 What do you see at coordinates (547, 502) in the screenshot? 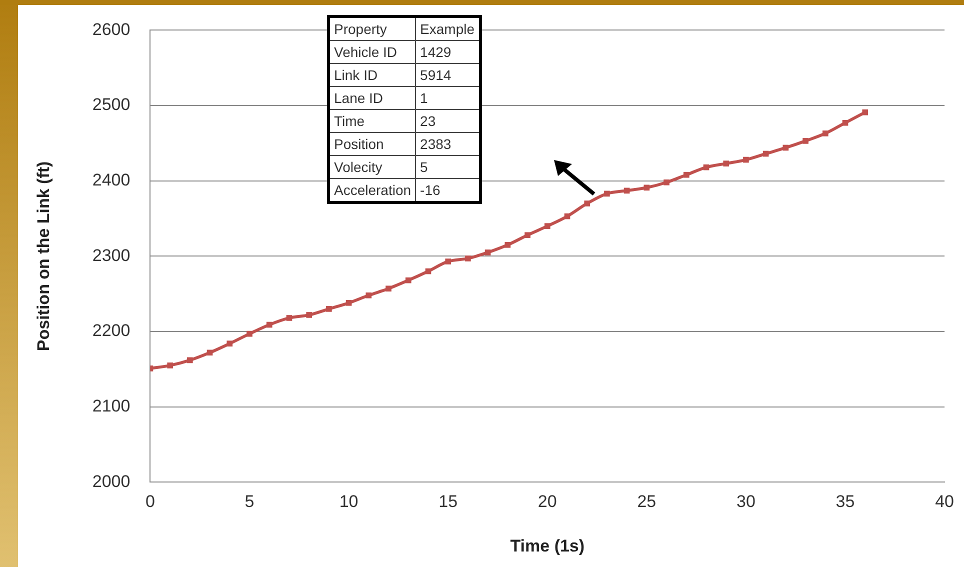
I see `x-tick-label: 20` at bounding box center [547, 502].